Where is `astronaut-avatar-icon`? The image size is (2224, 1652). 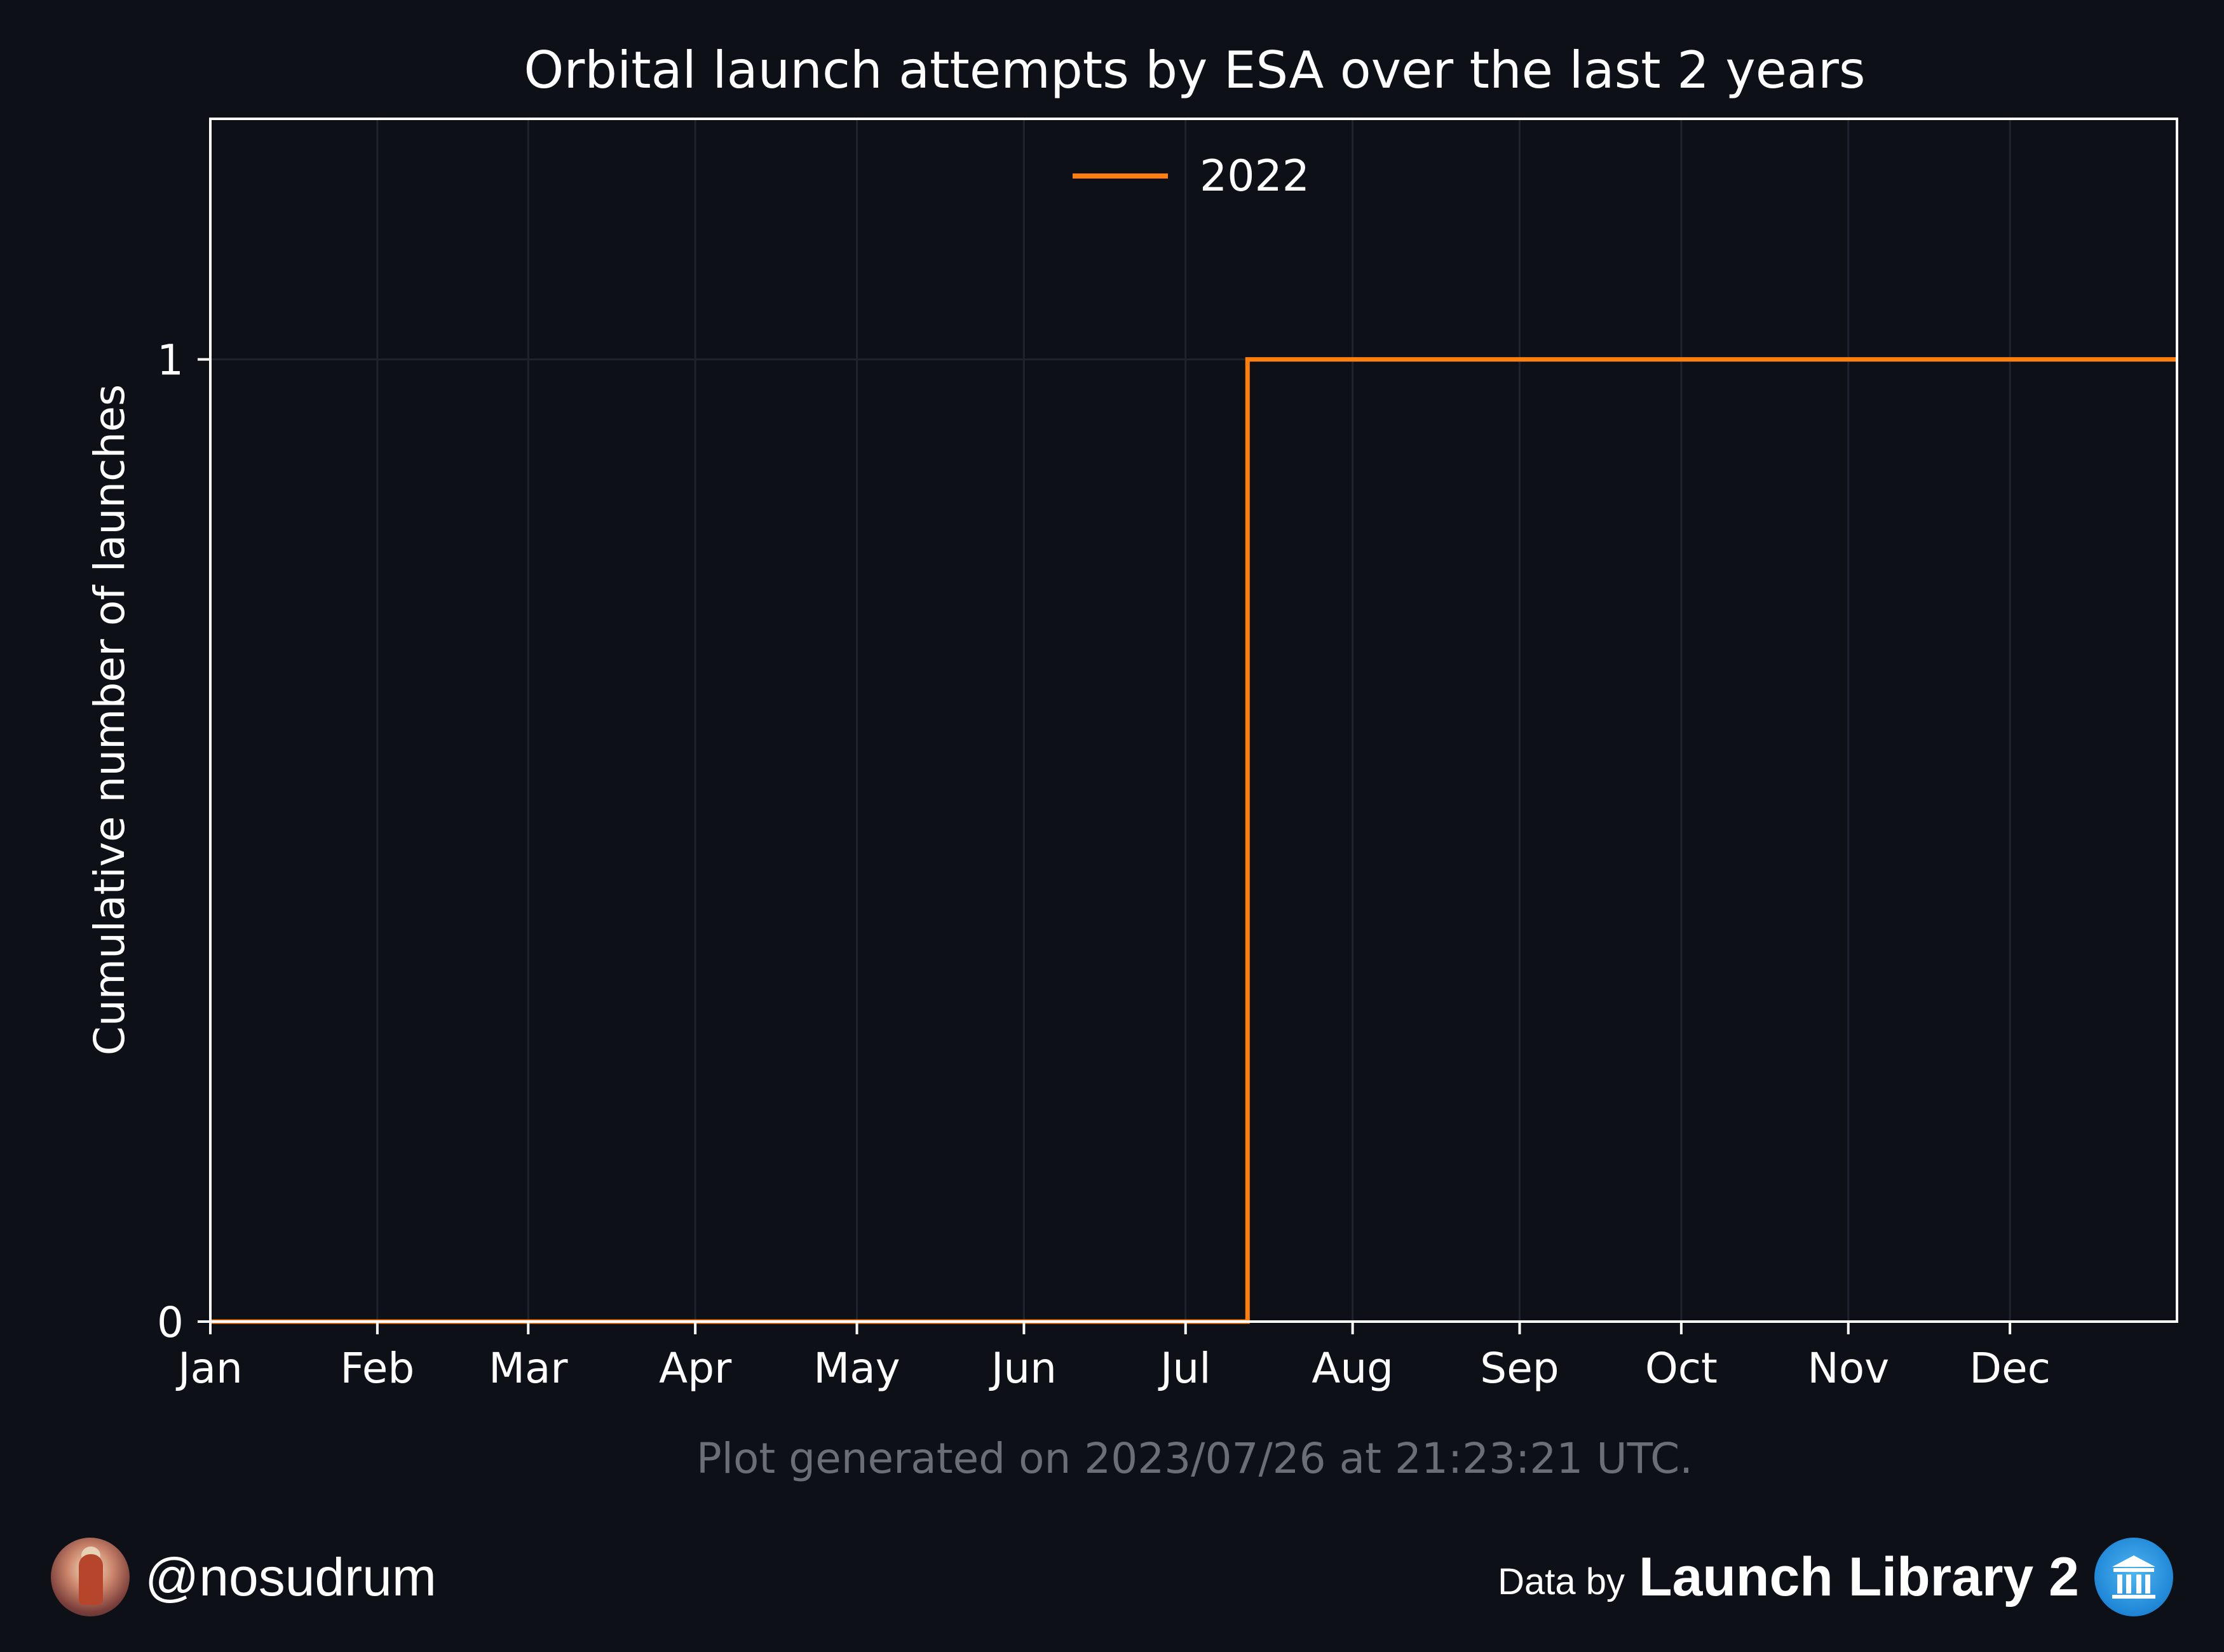 astronaut-avatar-icon is located at coordinates (90, 1577).